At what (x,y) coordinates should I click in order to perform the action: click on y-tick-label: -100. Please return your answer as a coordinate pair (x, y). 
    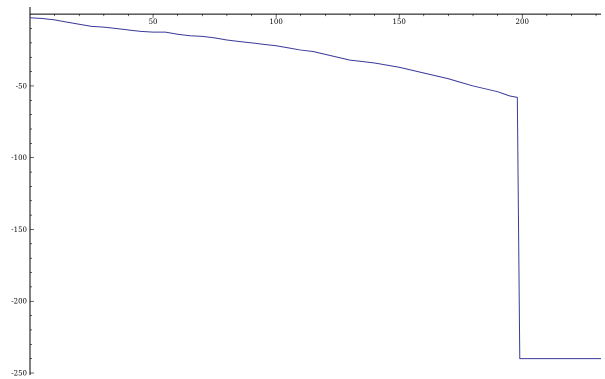
    Looking at the image, I should click on (19, 158).